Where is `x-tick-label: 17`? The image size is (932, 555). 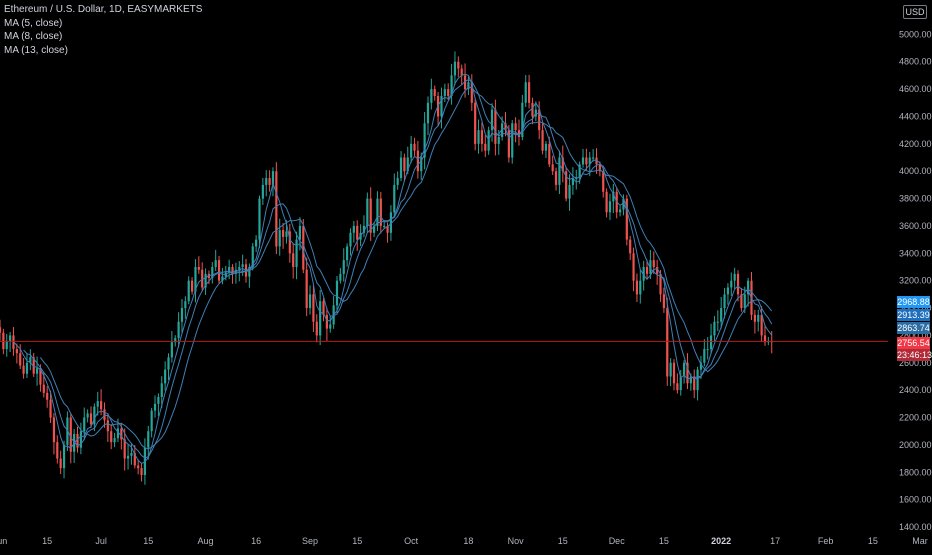 x-tick-label: 17 is located at coordinates (775, 541).